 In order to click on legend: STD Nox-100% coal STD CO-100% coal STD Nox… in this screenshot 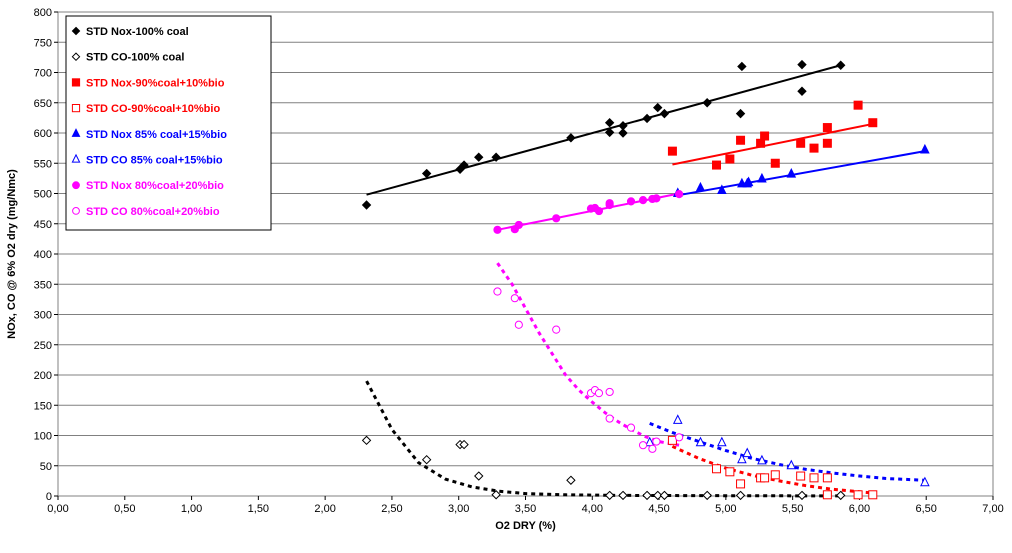, I will do `click(168, 123)`.